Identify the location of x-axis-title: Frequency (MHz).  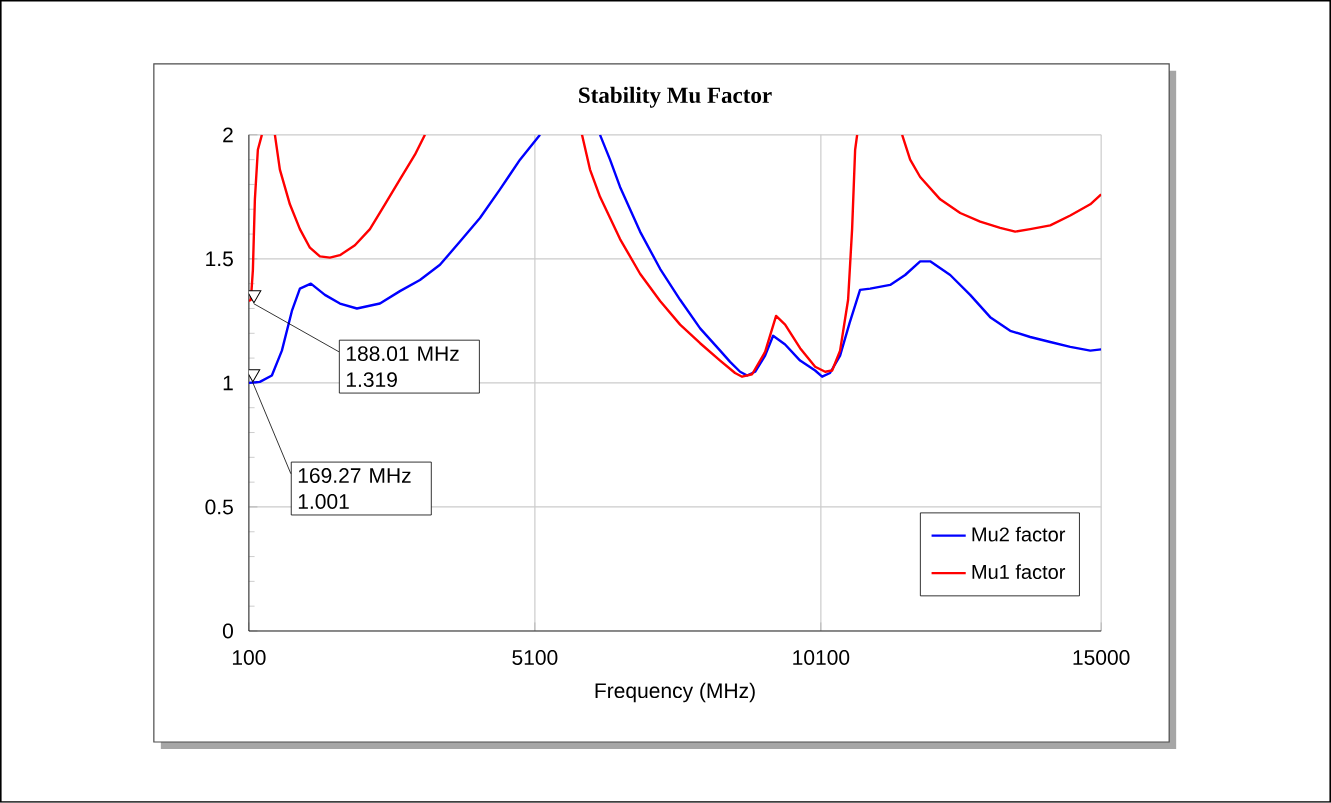
(675, 692).